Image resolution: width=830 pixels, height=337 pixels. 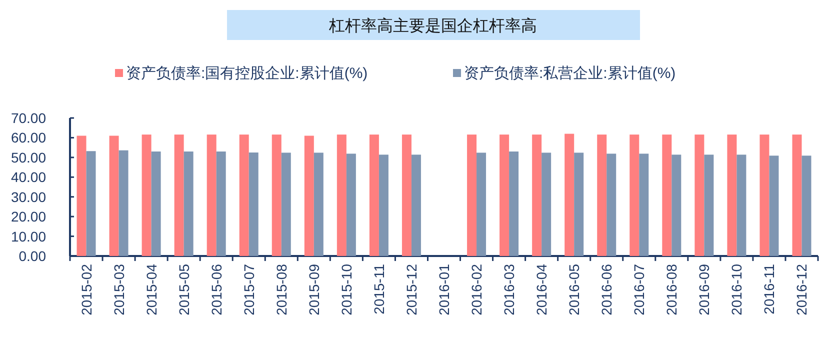 What do you see at coordinates (314, 290) in the screenshot?
I see `x-tick-label: 2015-09` at bounding box center [314, 290].